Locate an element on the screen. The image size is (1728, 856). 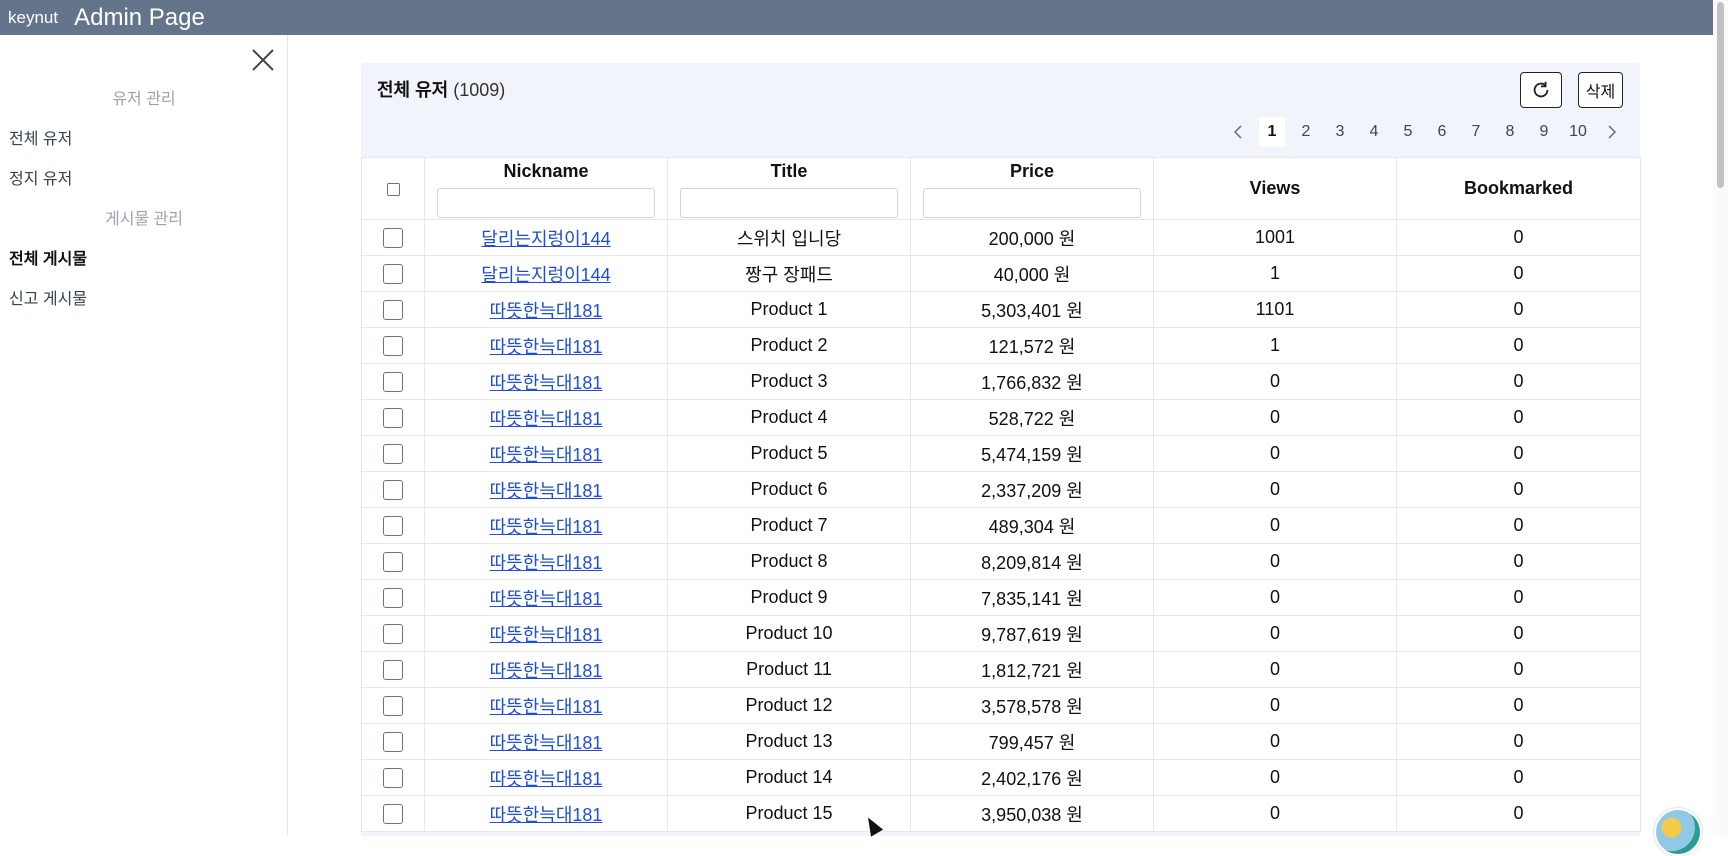
sidebar-item-suspended-users: 정지 유저 is located at coordinates (41, 179).